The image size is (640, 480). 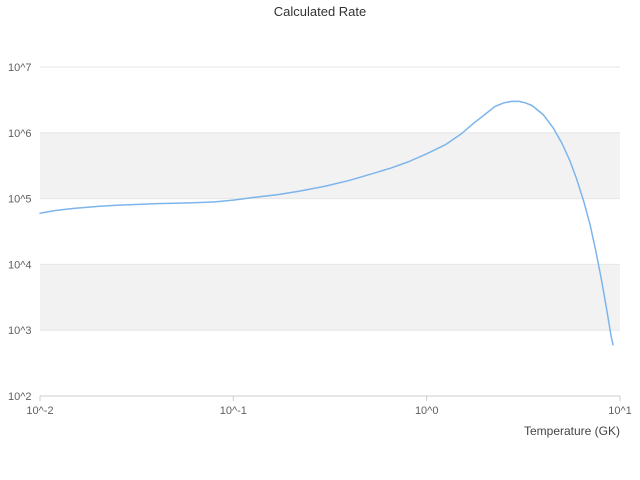 What do you see at coordinates (20, 331) in the screenshot?
I see `y-tick-label: 10^3` at bounding box center [20, 331].